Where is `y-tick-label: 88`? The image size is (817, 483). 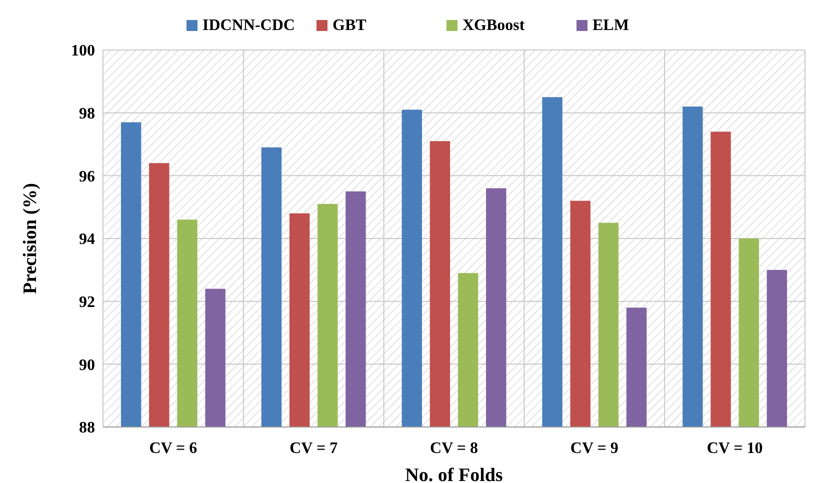
y-tick-label: 88 is located at coordinates (87, 428).